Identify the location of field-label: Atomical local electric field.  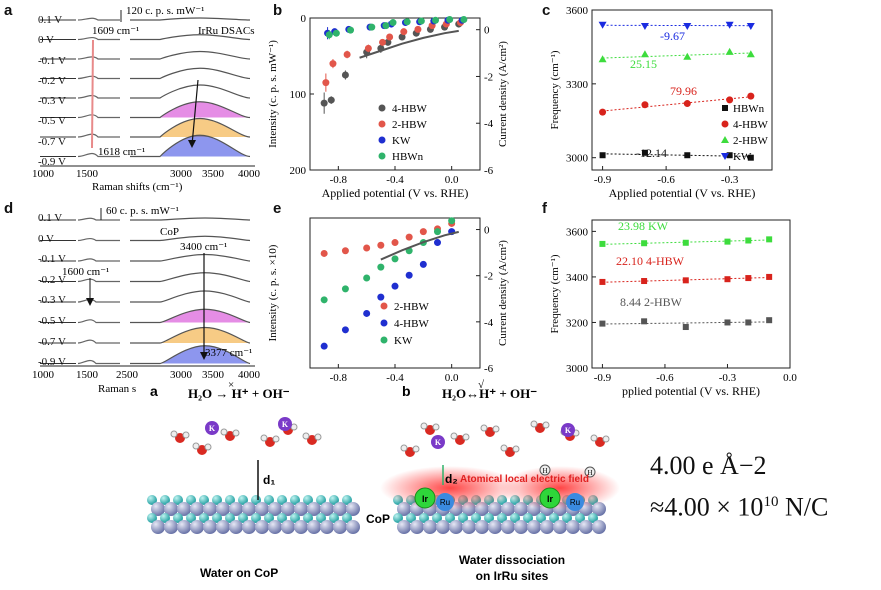
(524, 479).